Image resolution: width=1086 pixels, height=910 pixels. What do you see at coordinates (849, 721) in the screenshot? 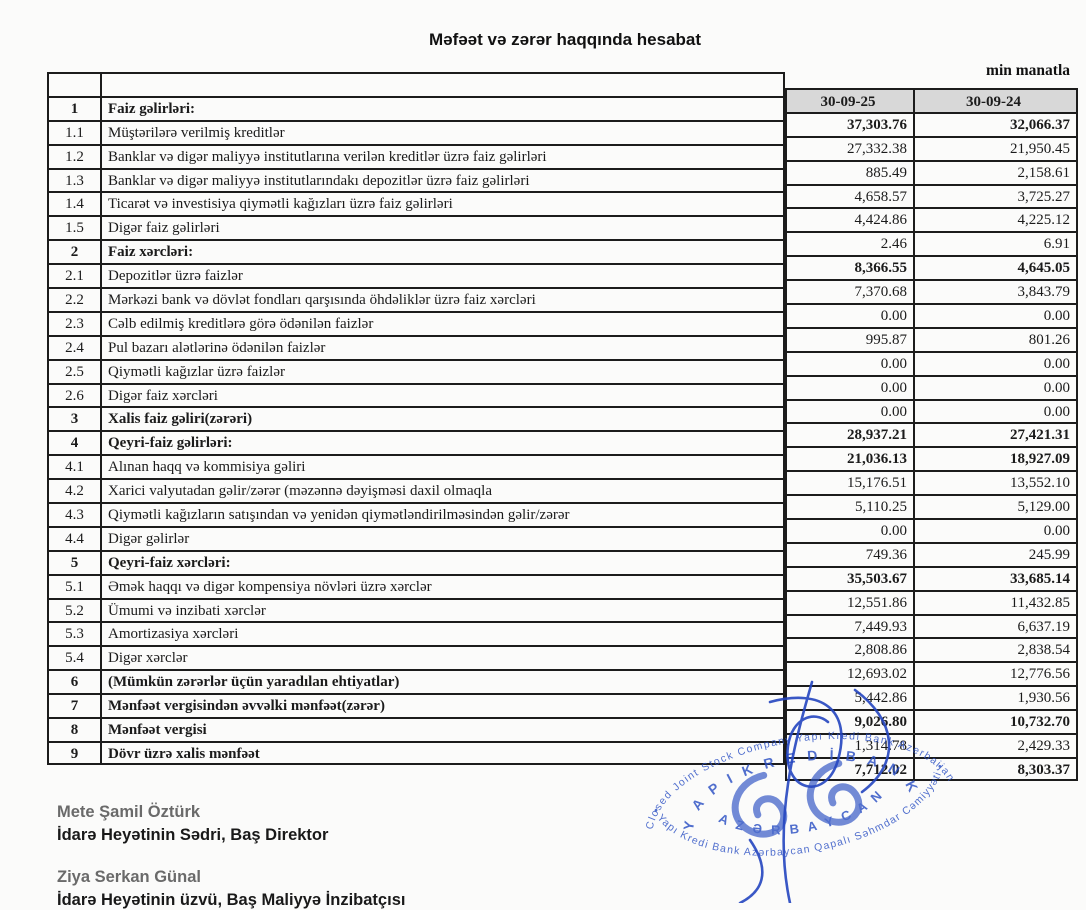
I see `value-cell-30-09-25: 9,026.80` at bounding box center [849, 721].